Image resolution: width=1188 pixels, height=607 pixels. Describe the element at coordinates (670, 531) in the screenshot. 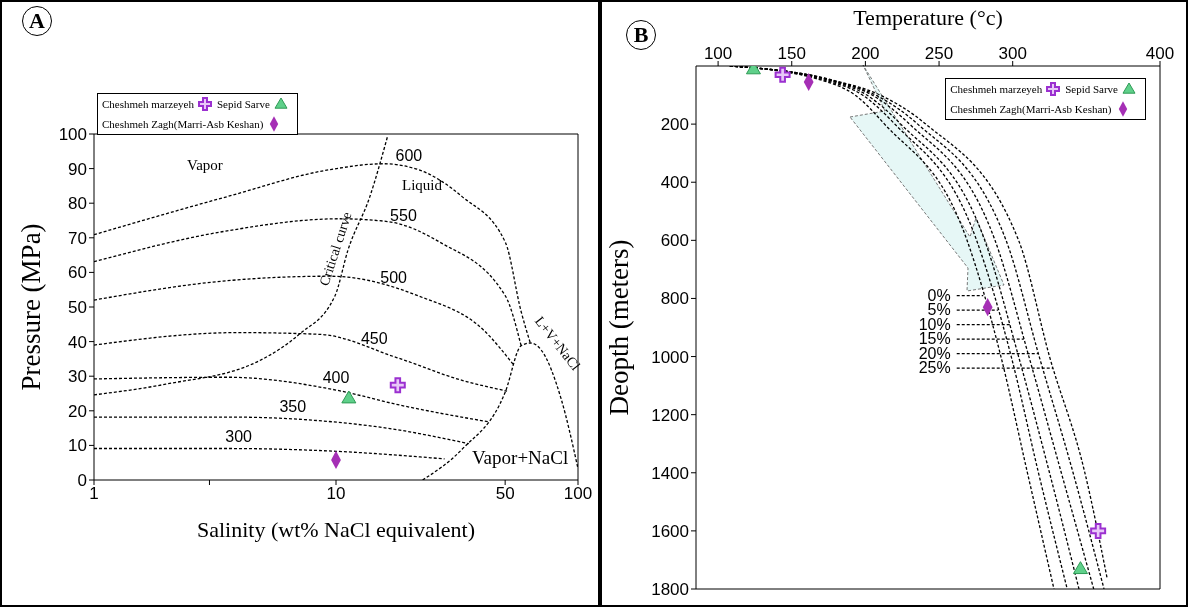

I see `y-tick-label: 1600` at that location.